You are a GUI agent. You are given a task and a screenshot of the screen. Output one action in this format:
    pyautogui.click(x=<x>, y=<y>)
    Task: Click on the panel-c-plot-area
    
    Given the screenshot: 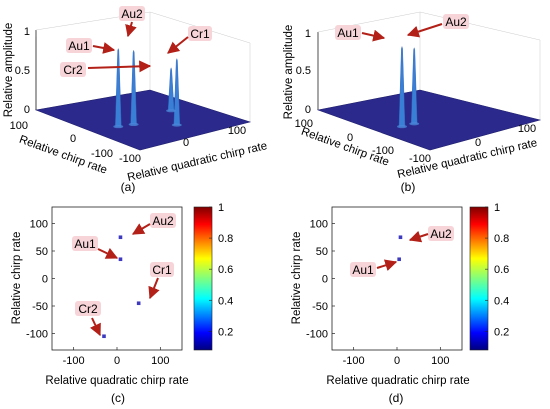 What is the action you would take?
    pyautogui.click(x=117, y=278)
    